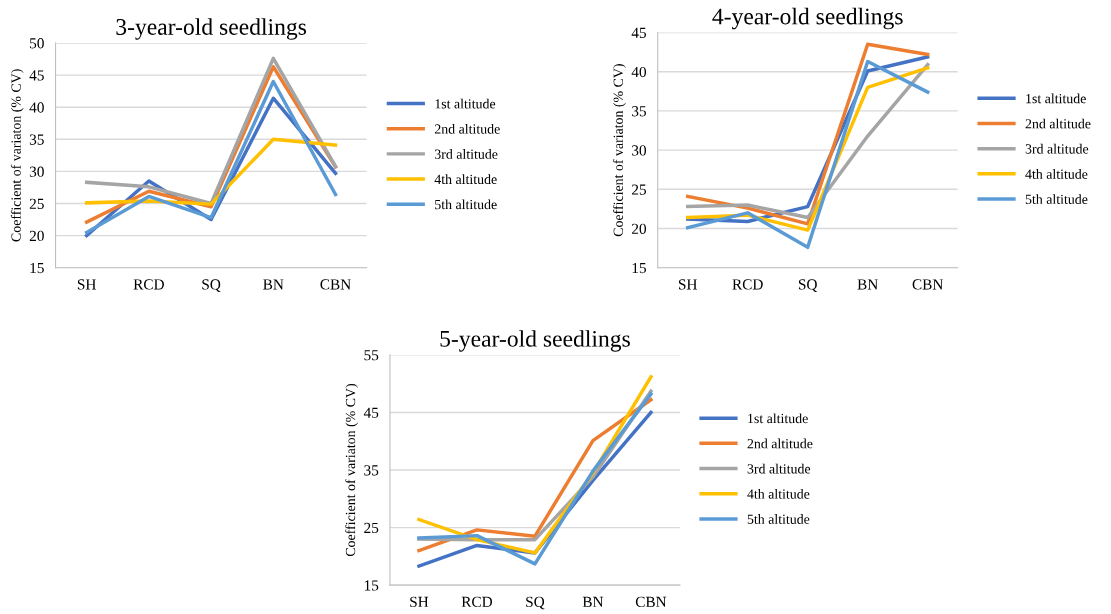 The height and width of the screenshot is (614, 1111). What do you see at coordinates (371, 355) in the screenshot?
I see `y-tick-label: 55` at bounding box center [371, 355].